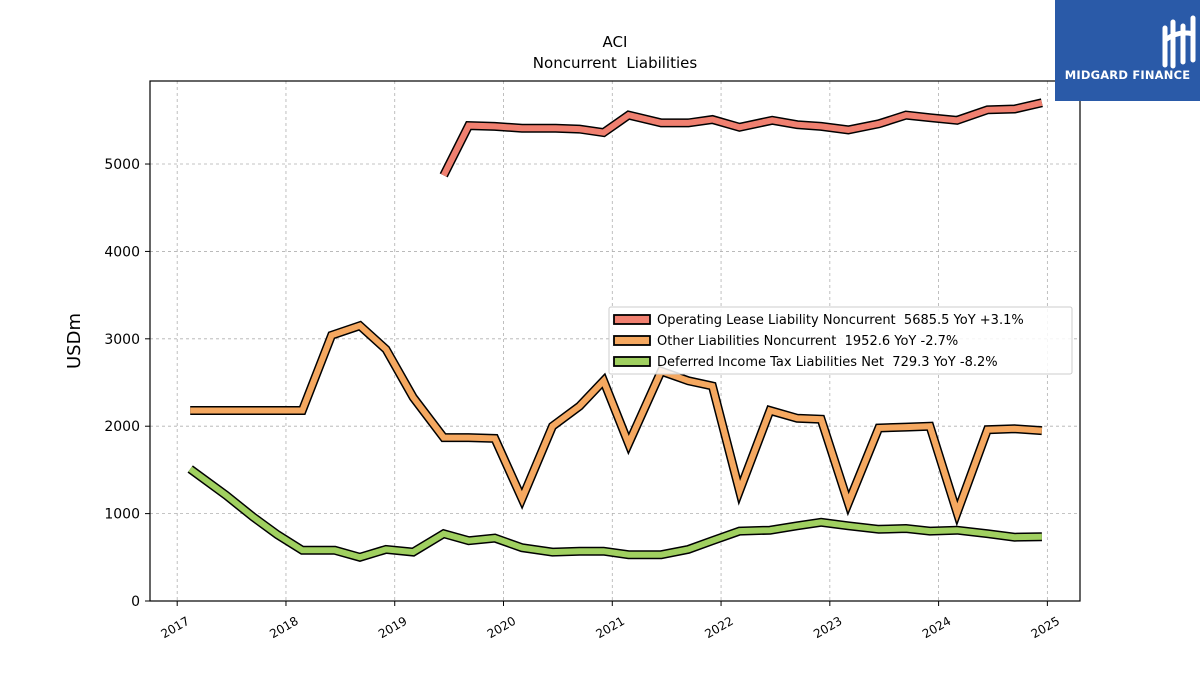 This screenshot has width=1200, height=675. I want to click on chart-subtitle: Noncurrent Liabilities, so click(615, 63).